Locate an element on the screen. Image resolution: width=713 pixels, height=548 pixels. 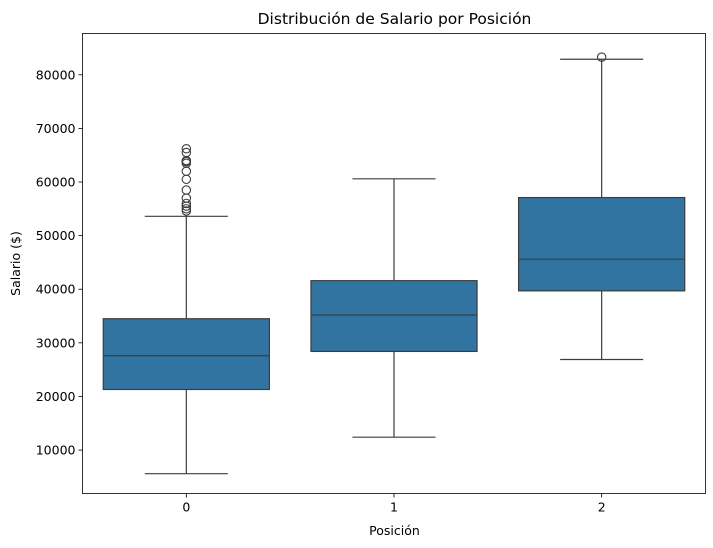
y-tick-label: 20000 is located at coordinates (56, 396).